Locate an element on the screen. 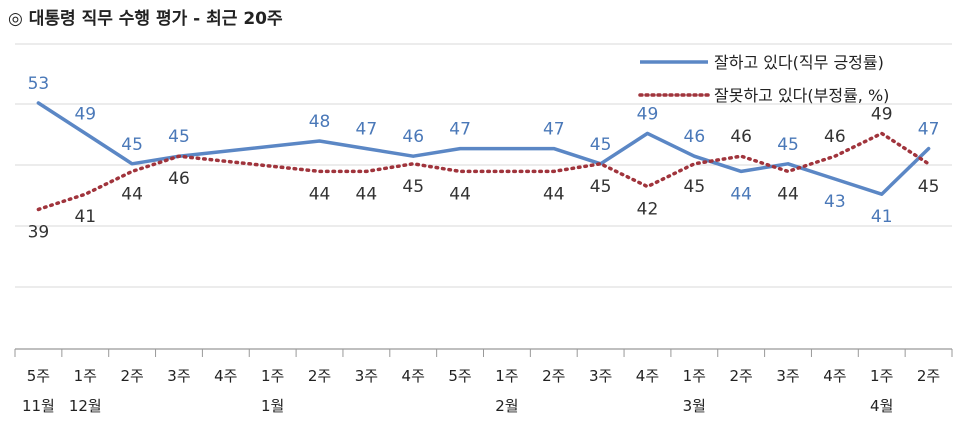 The width and height of the screenshot is (968, 428). data-label-negative: 42 is located at coordinates (648, 210).